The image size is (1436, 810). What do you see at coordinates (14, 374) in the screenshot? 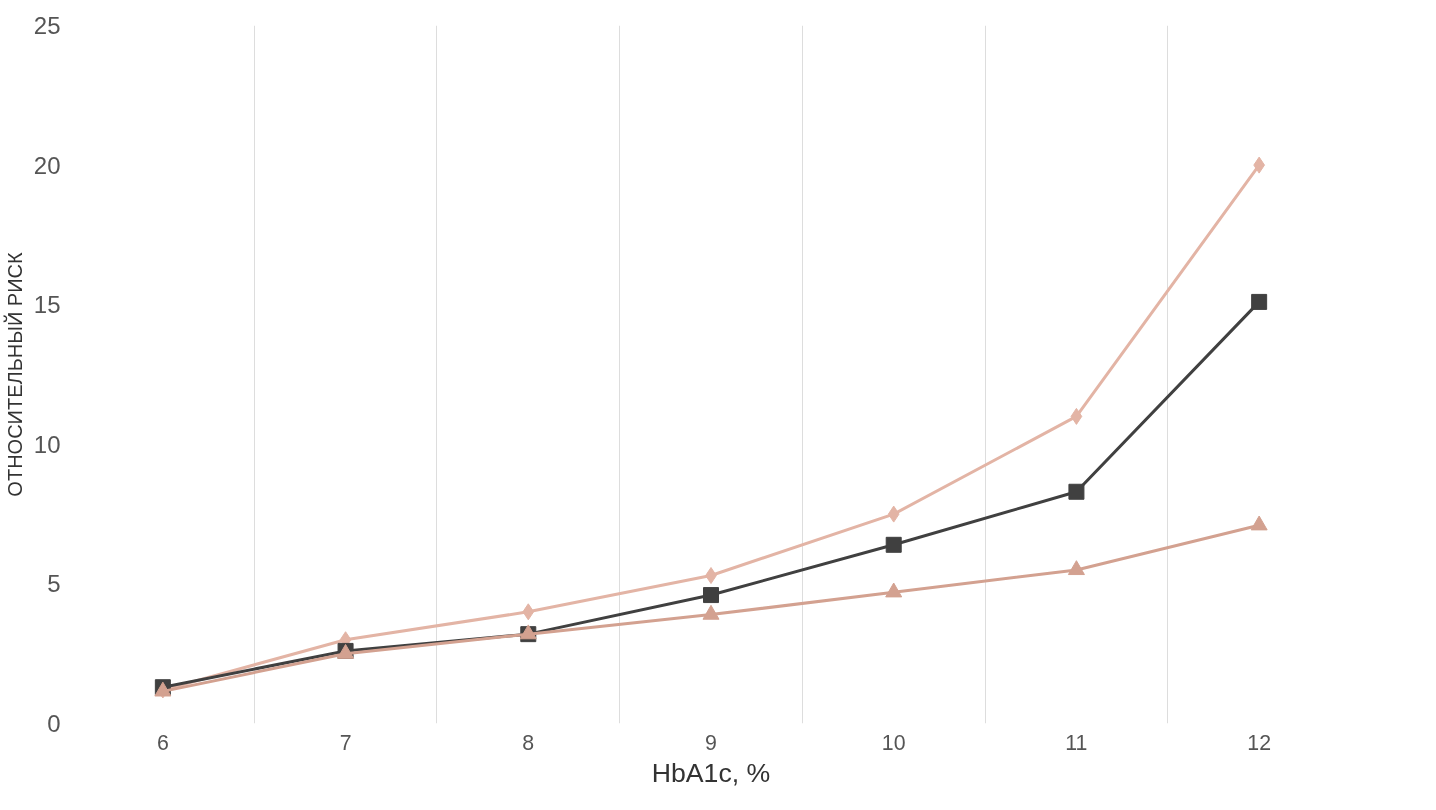
I see `y-axis-title: ОТНОСИТЕЛЬНЫЙ РИСК` at bounding box center [14, 374].